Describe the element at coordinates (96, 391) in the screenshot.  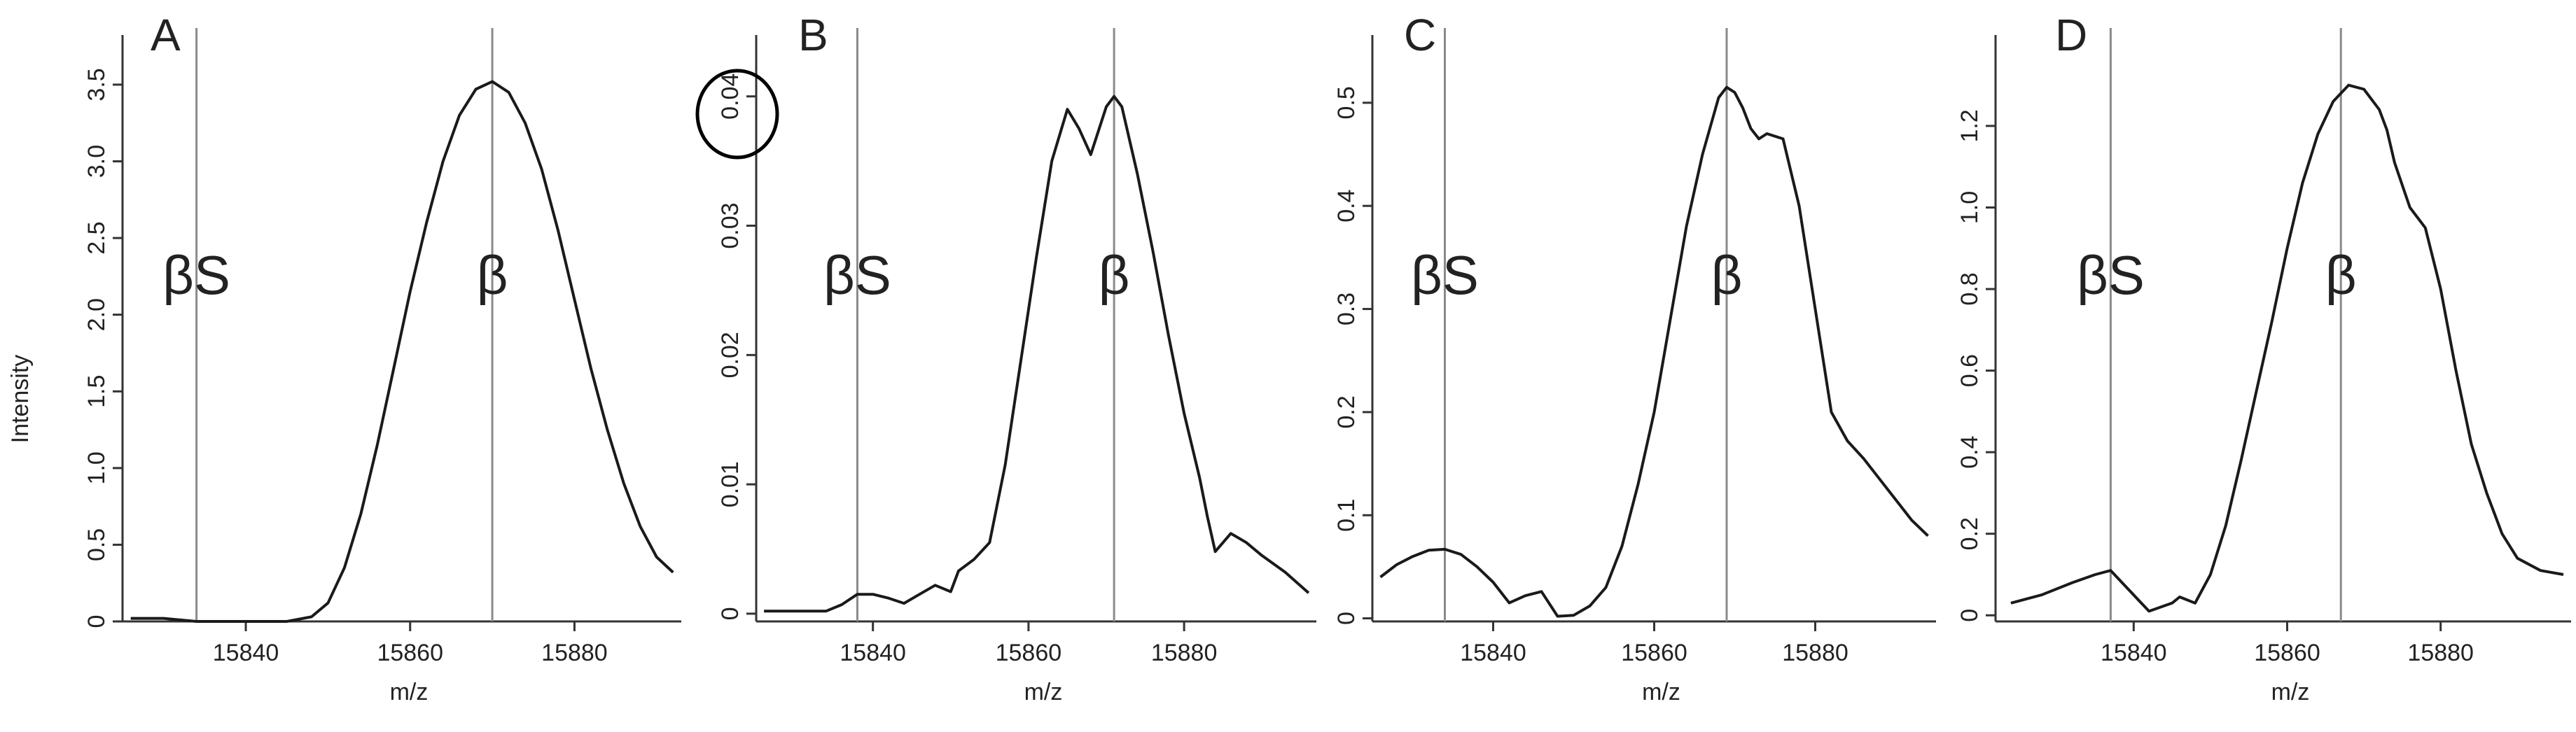
I see `y-tick-label: 1.5` at that location.